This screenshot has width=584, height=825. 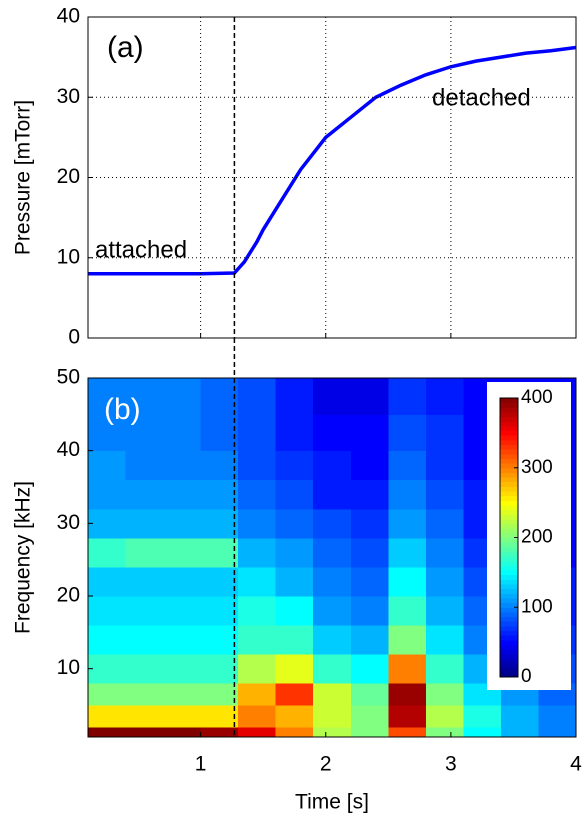 What do you see at coordinates (332, 802) in the screenshot?
I see `x-axis-label: Time [s]` at bounding box center [332, 802].